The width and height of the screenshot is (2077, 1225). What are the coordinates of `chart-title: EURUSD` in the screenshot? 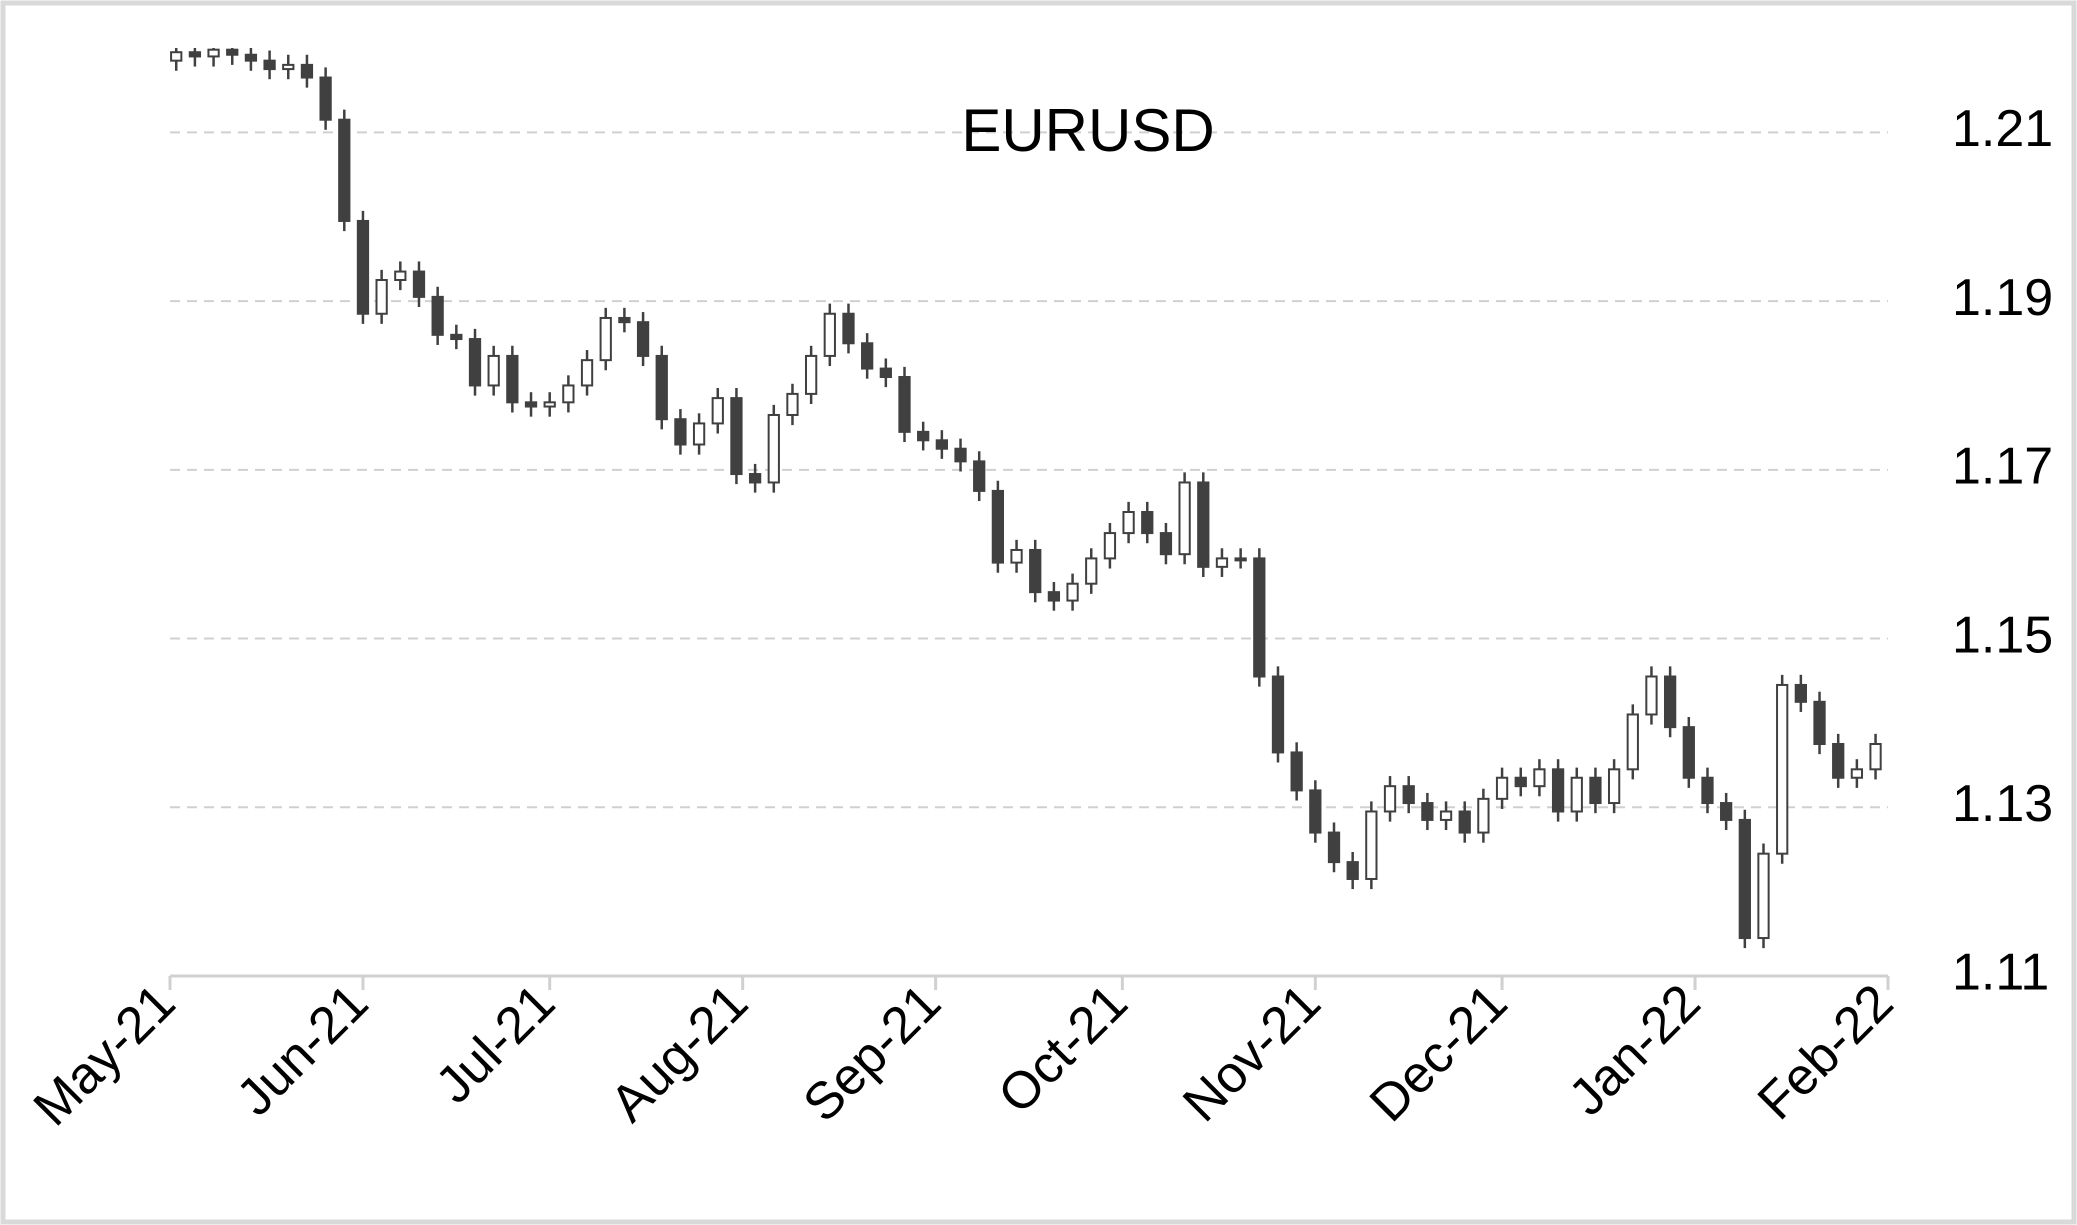 It's located at (1087, 130).